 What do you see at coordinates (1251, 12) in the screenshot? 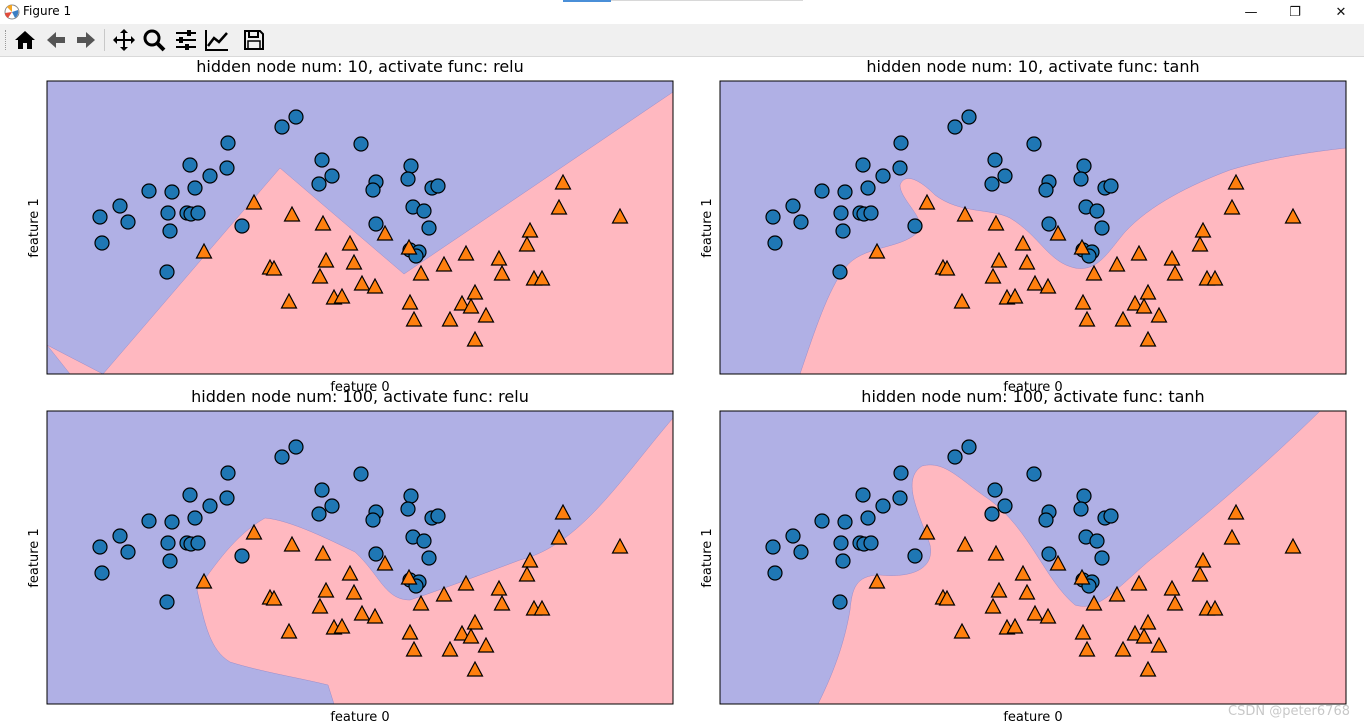
I see `minimize-button: —` at bounding box center [1251, 12].